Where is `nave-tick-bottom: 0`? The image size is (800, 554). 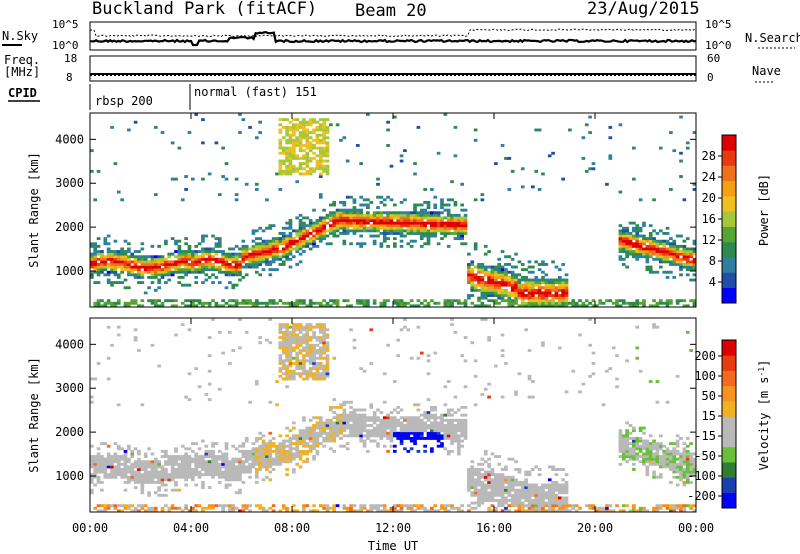 nave-tick-bottom: 0 is located at coordinates (710, 77).